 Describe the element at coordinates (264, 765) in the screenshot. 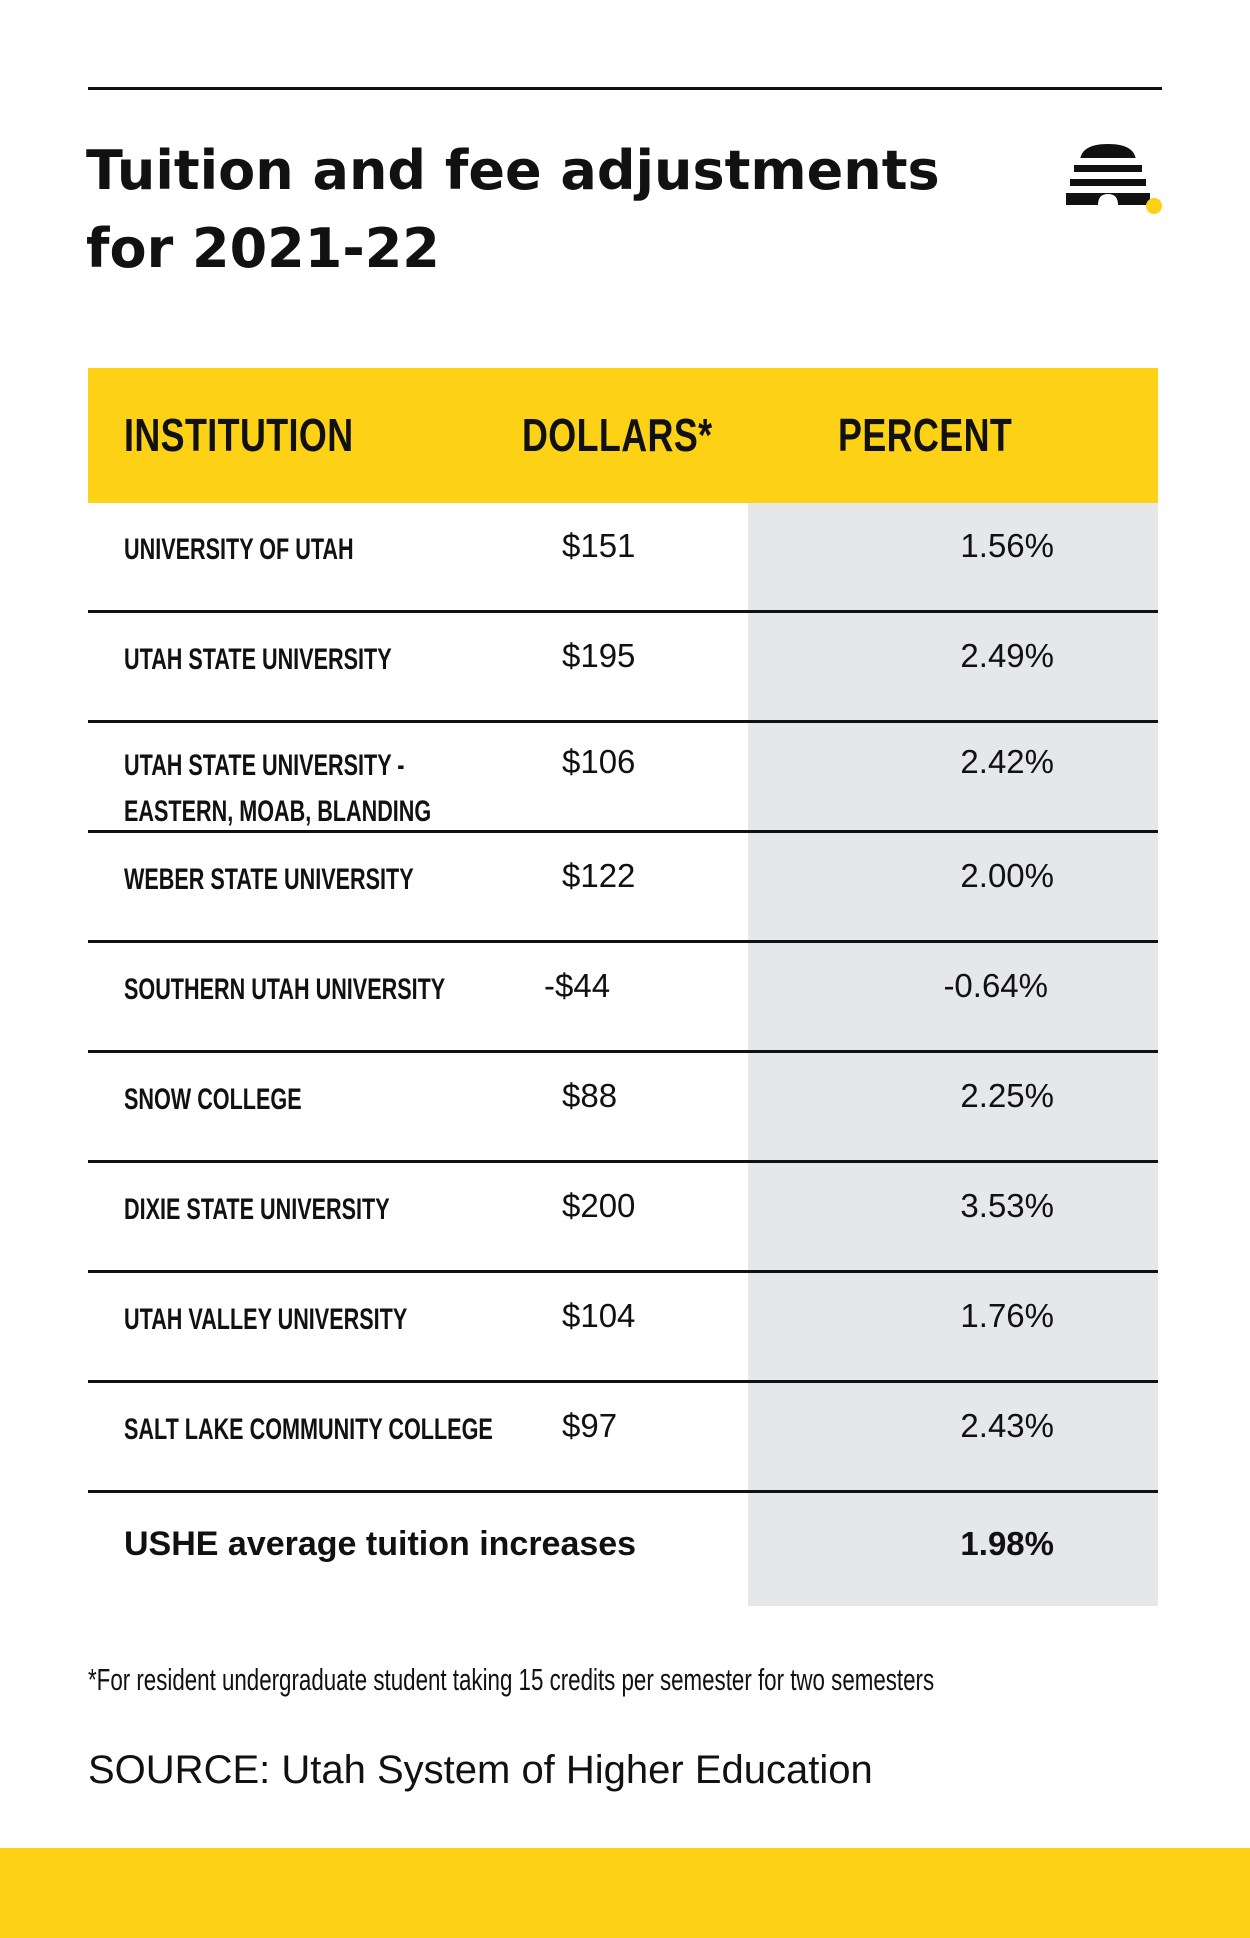

I see `institution-name-line: UTAH STATE UNIVERSITY -` at that location.